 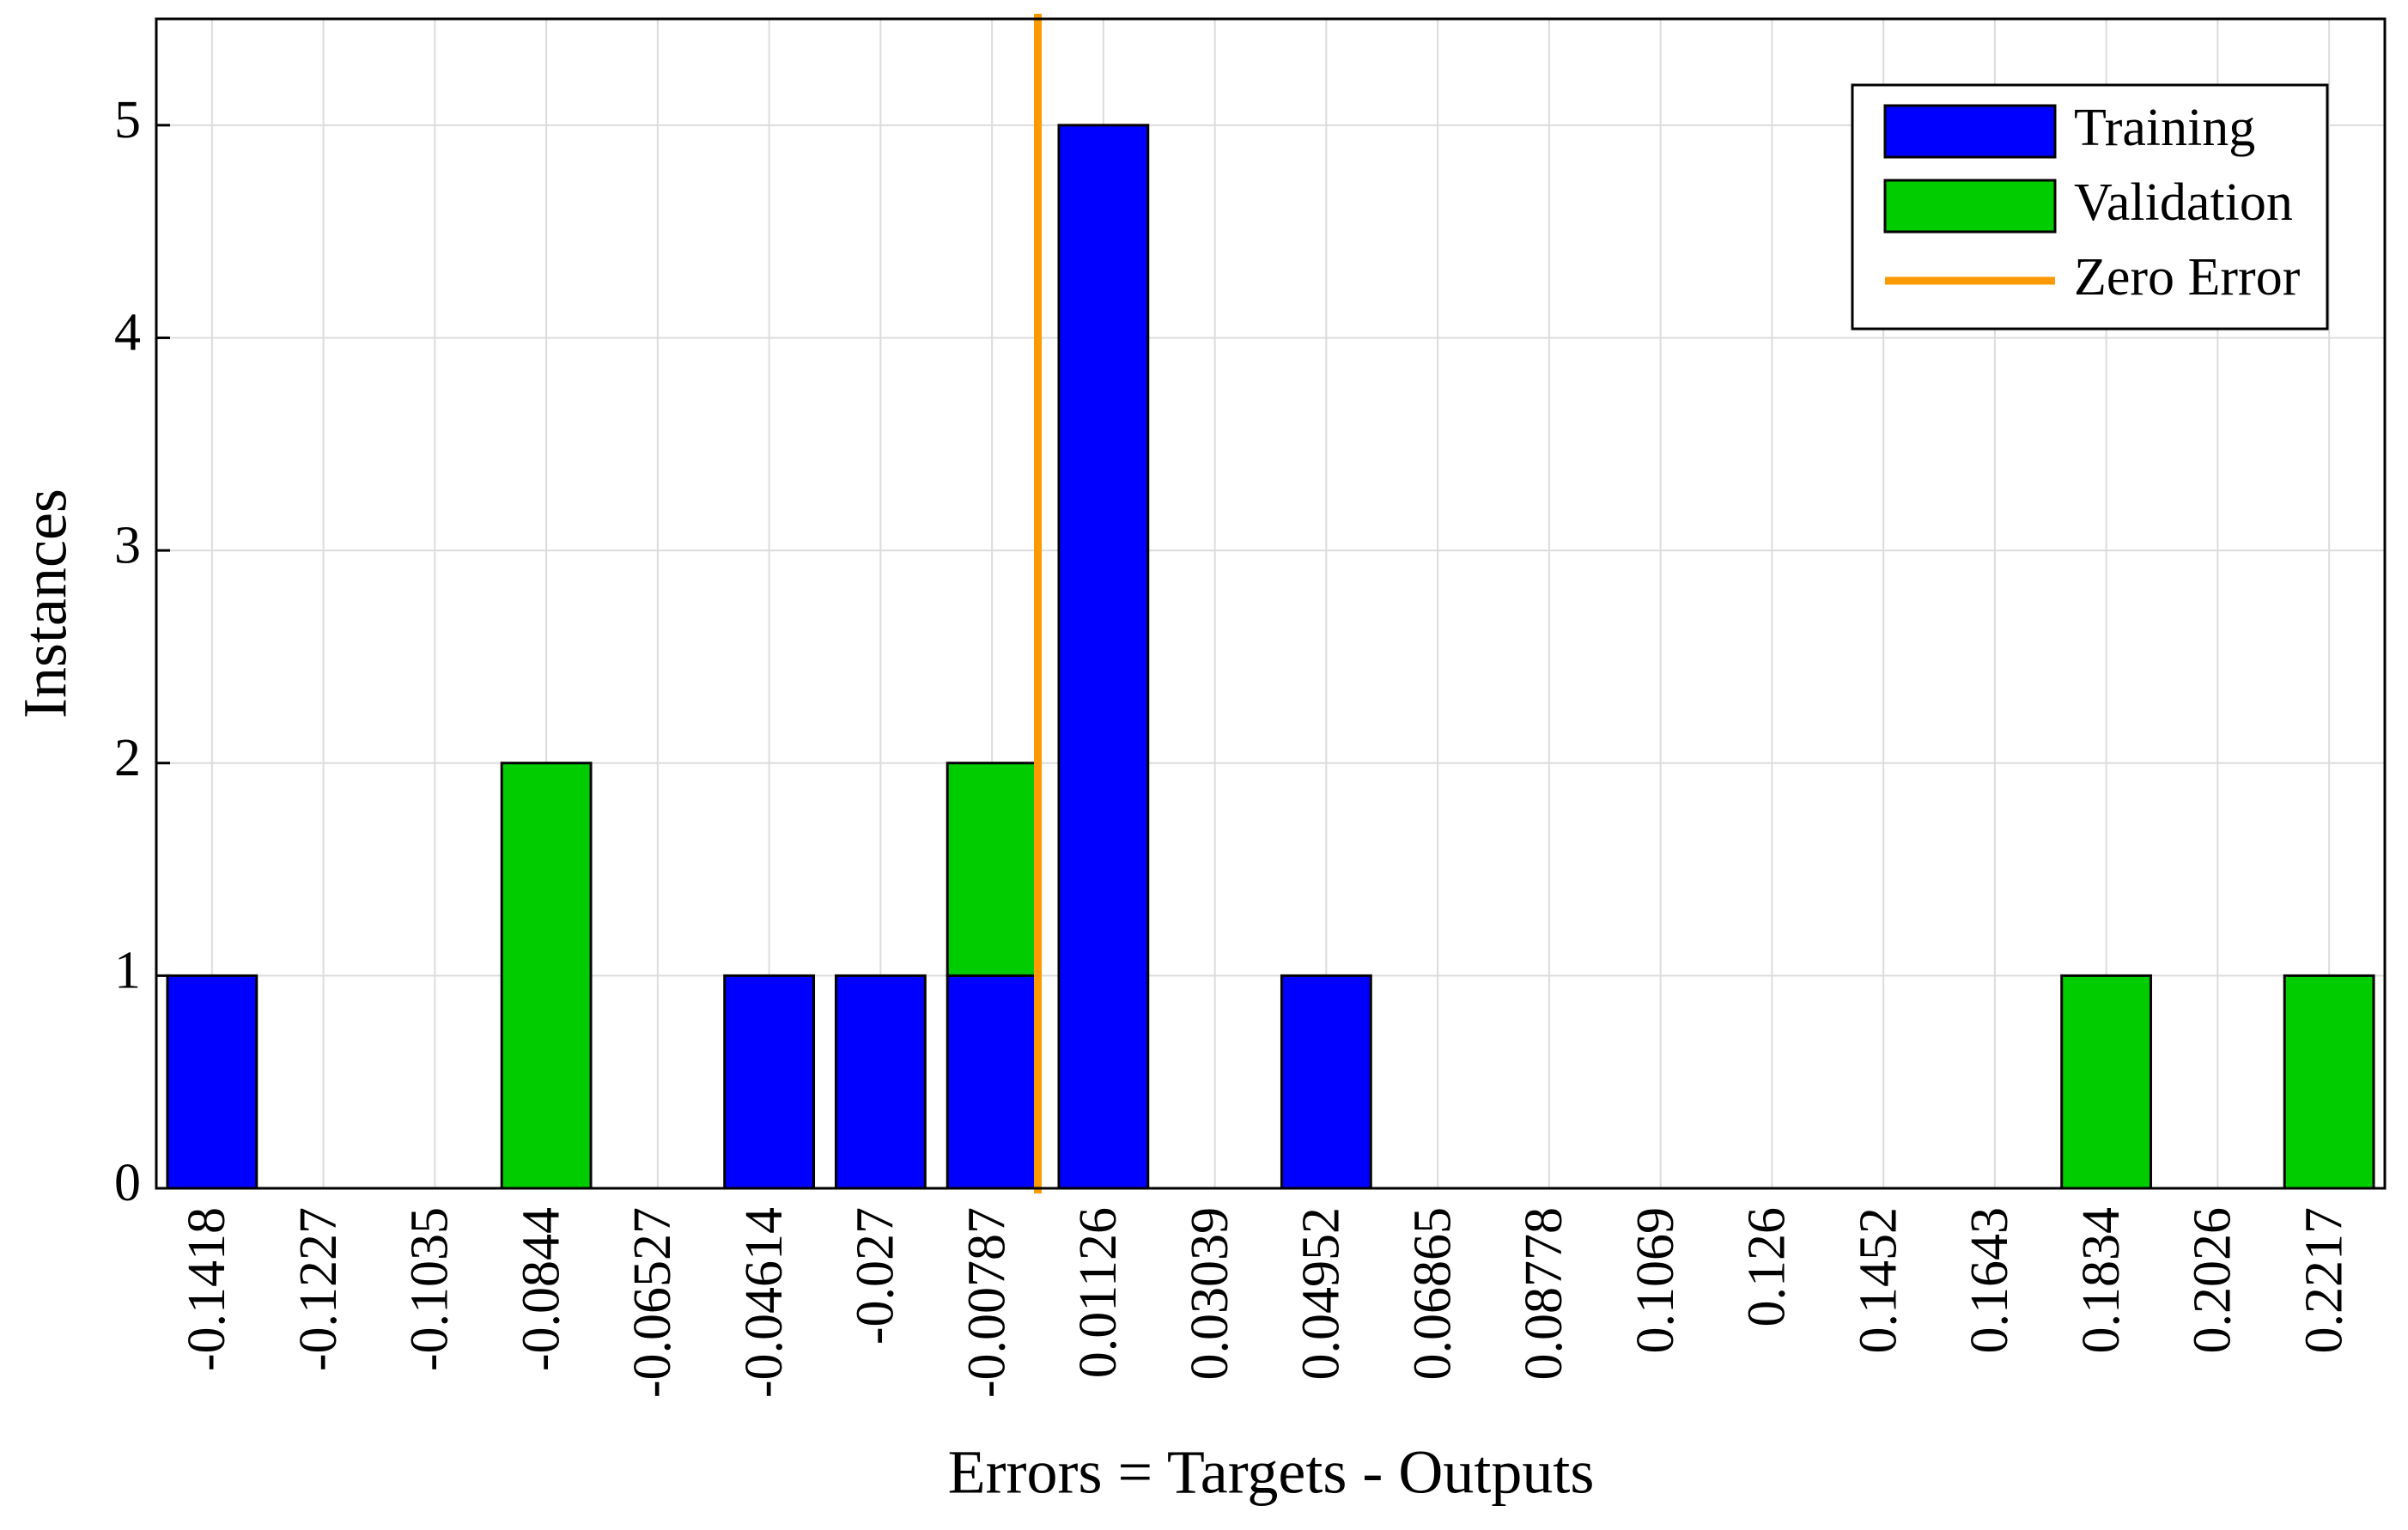 What do you see at coordinates (1544, 1294) in the screenshot?
I see `x-tick-label: 0.08778` at bounding box center [1544, 1294].